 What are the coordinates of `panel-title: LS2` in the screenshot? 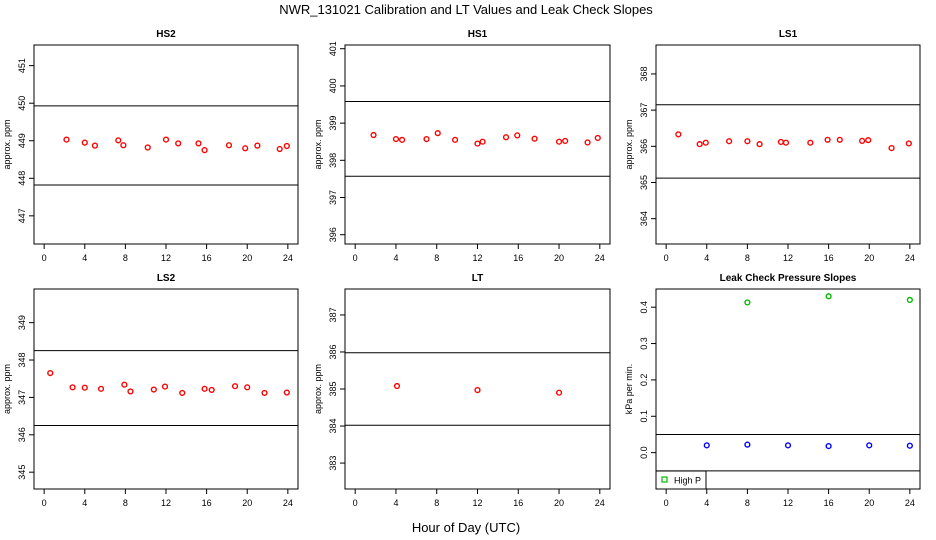 It's located at (166, 278).